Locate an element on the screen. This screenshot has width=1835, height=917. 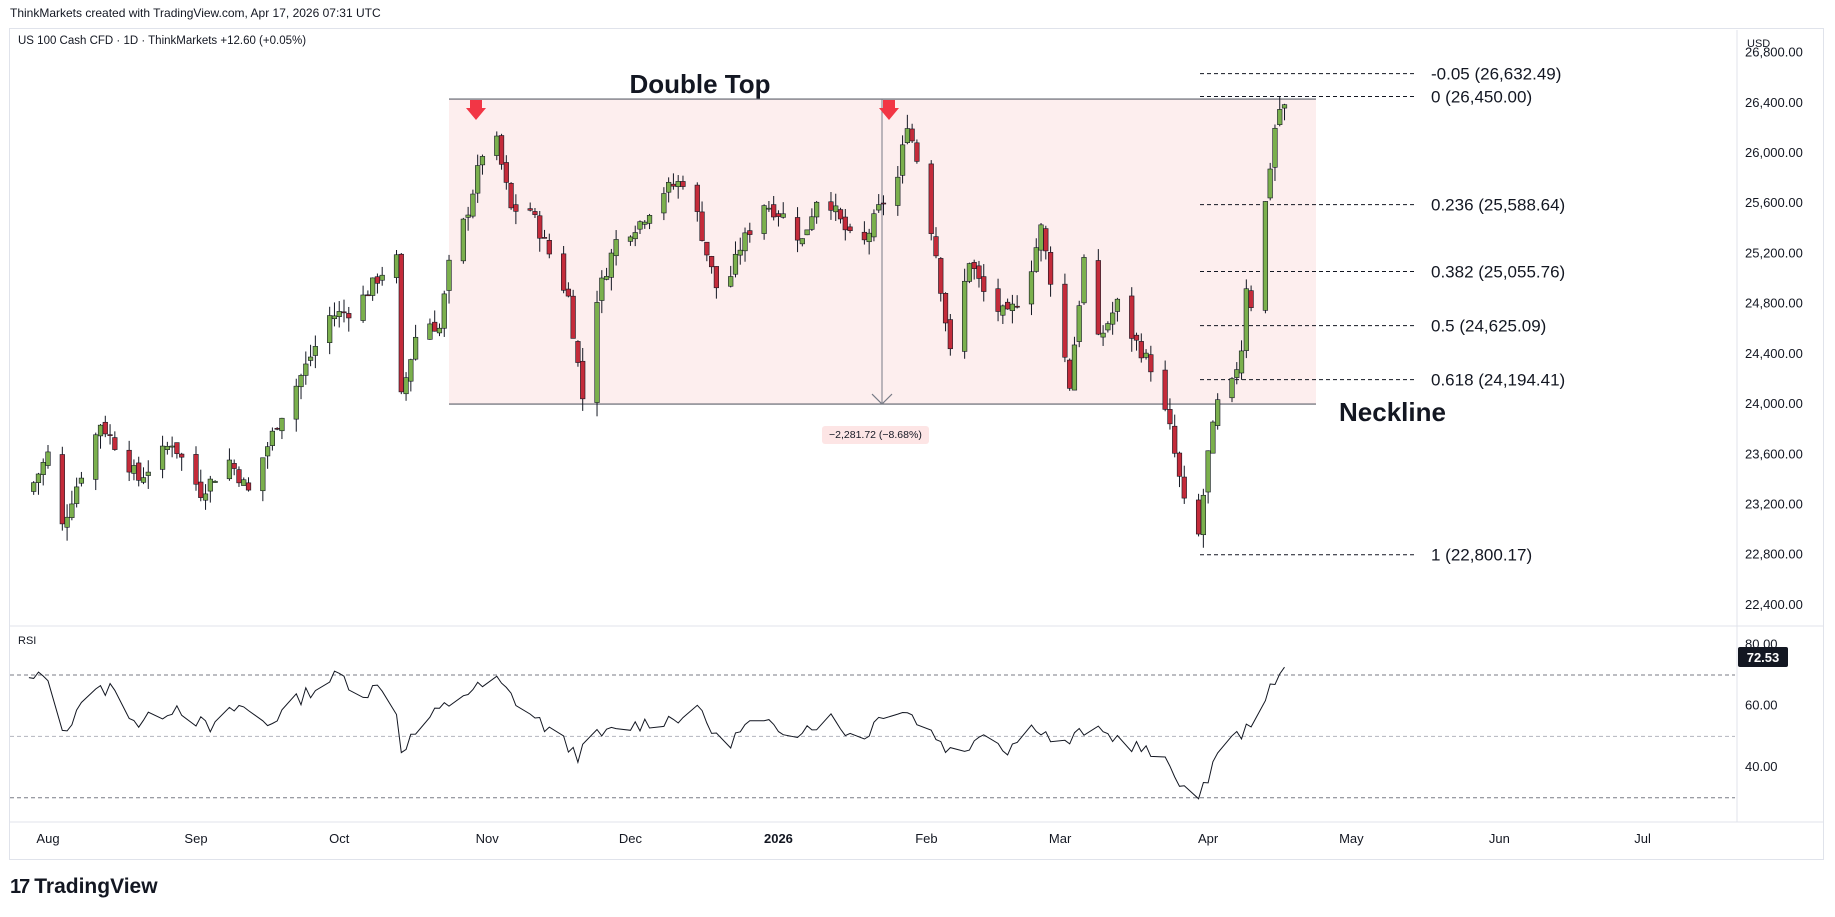
neckline-label: Neckline is located at coordinates (1392, 412).